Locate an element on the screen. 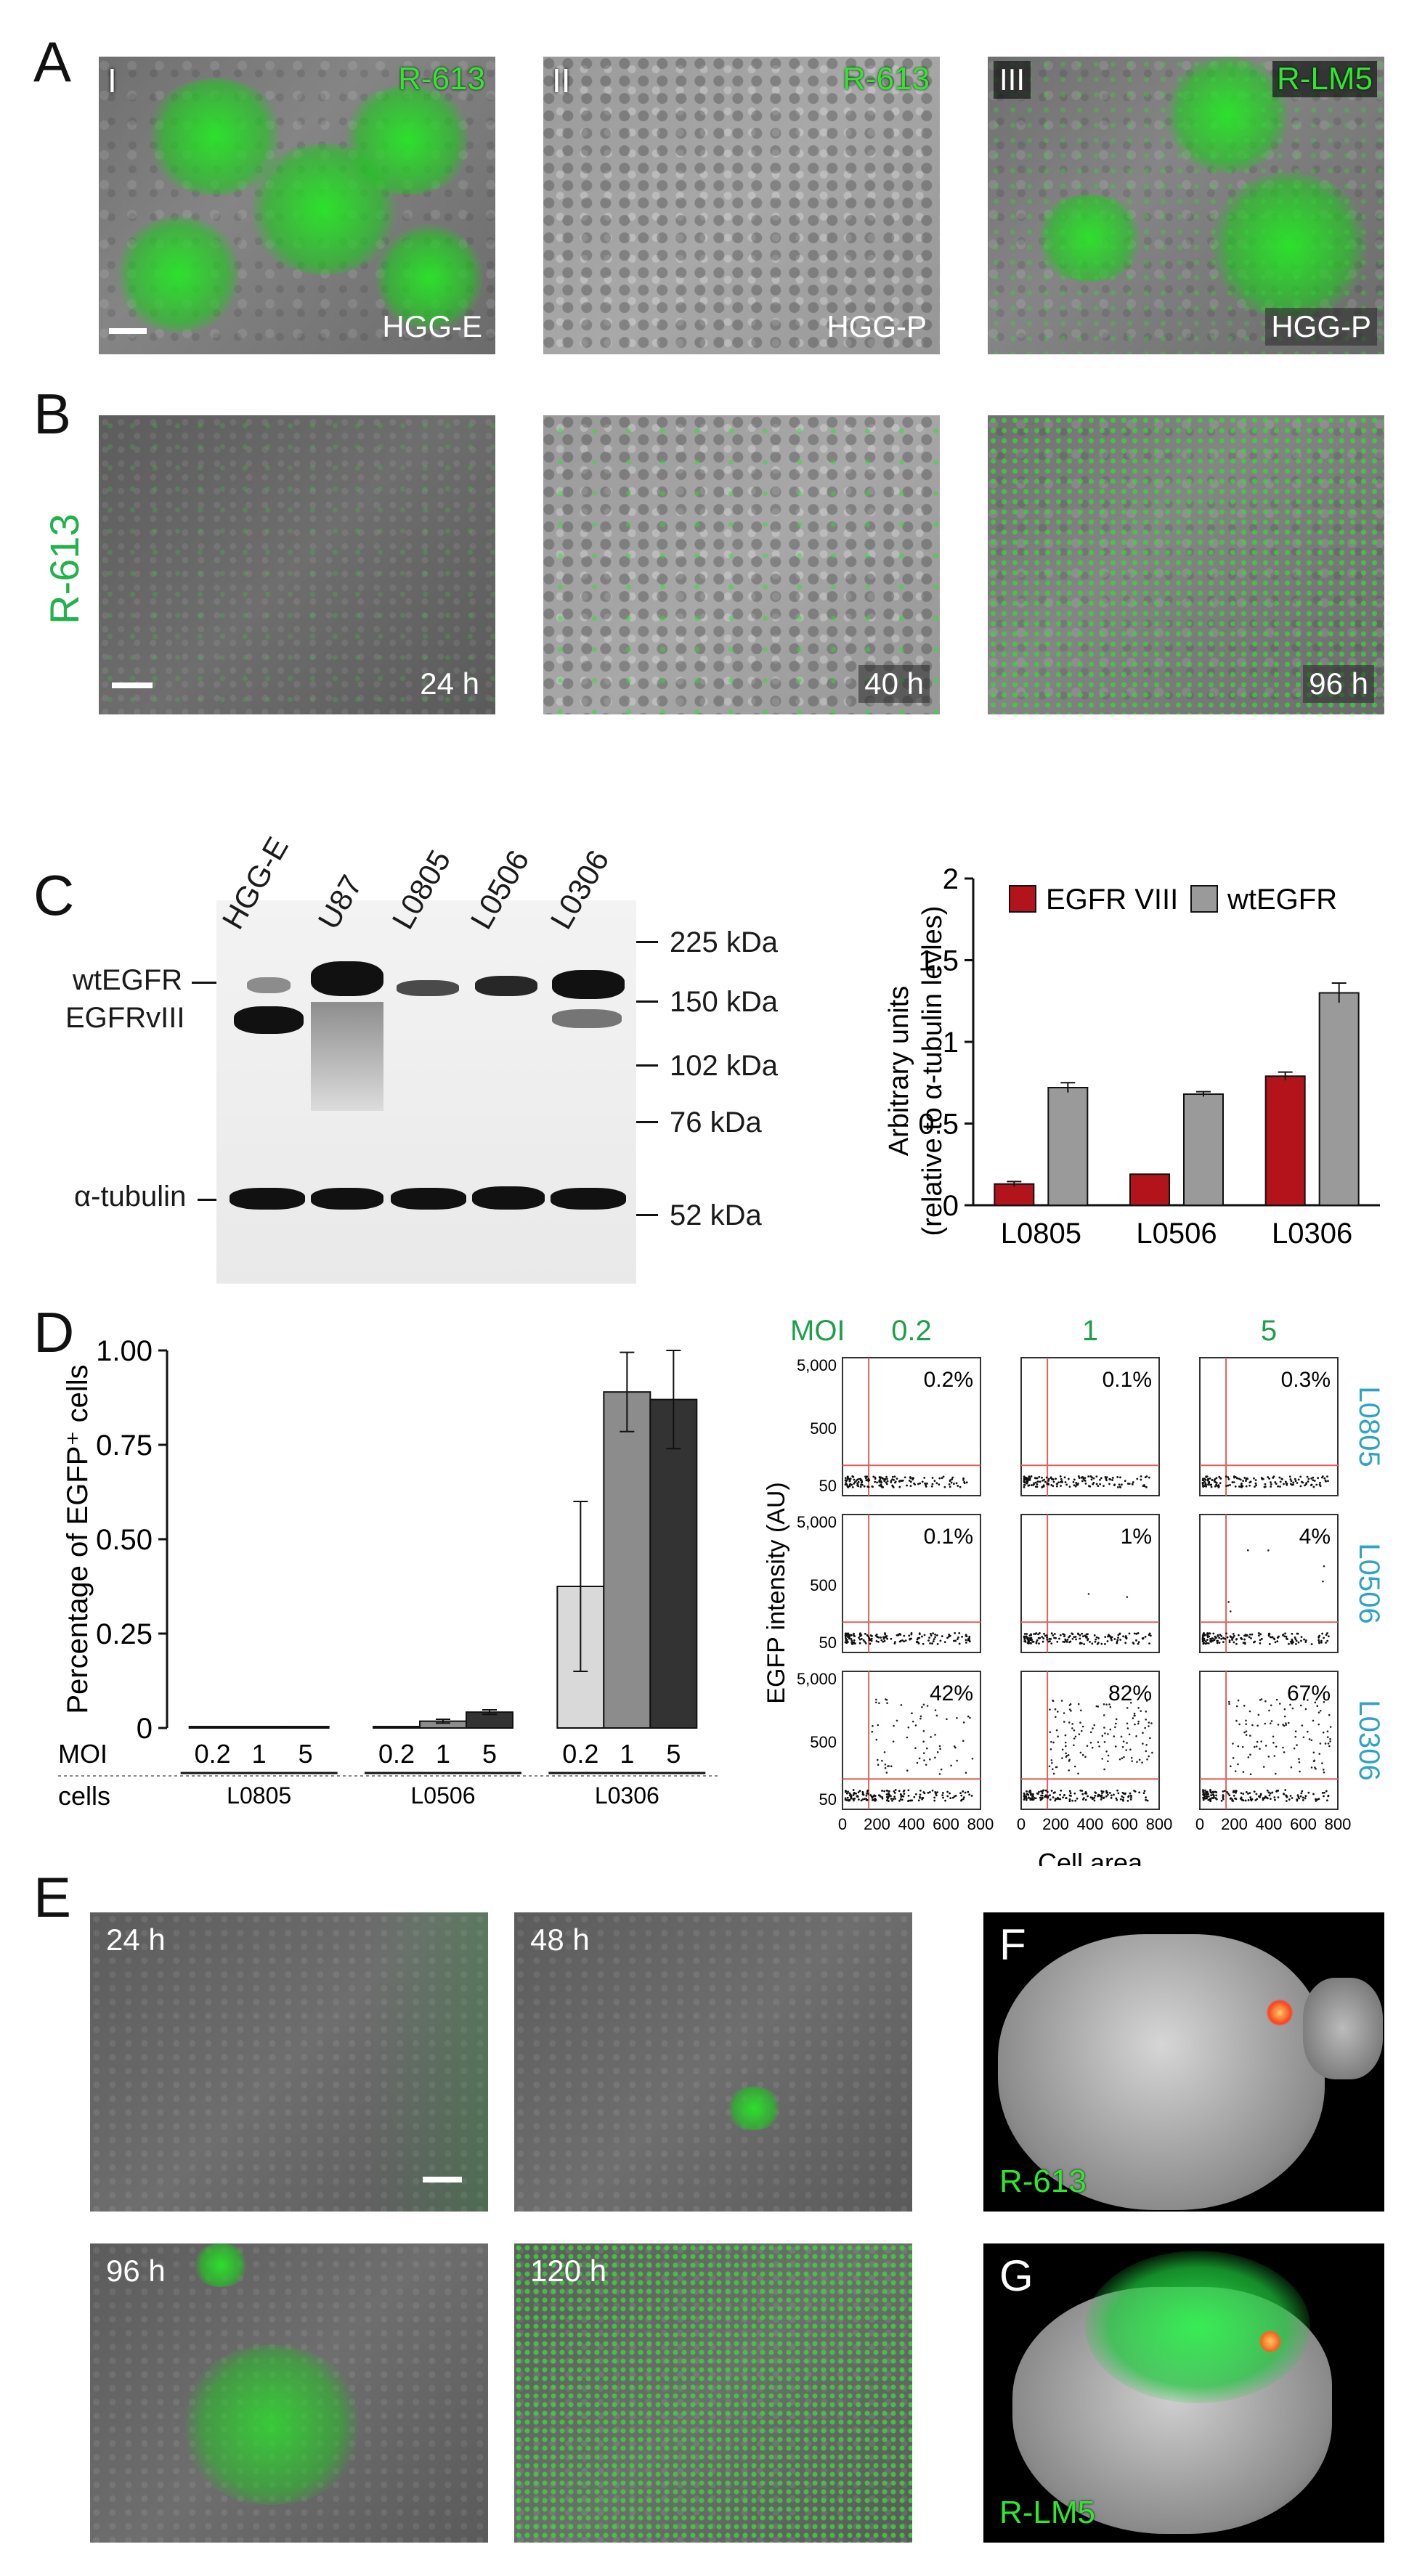  marker-label: 150 kDa is located at coordinates (724, 1002).